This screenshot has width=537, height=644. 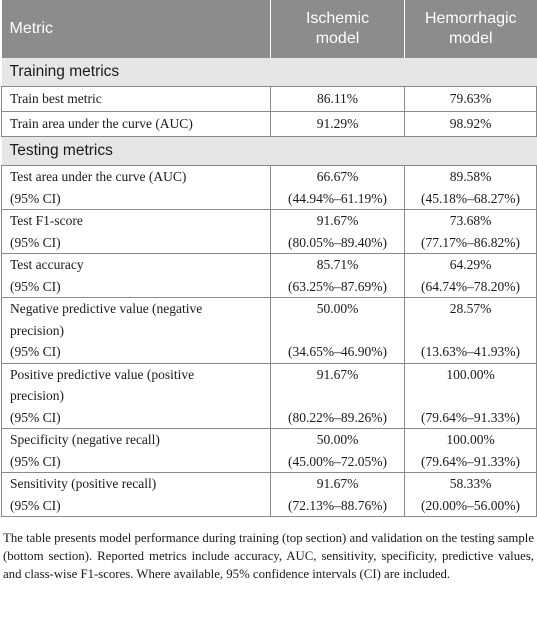 I want to click on metric-cell: Test accuracy (95% CI), so click(x=136, y=275).